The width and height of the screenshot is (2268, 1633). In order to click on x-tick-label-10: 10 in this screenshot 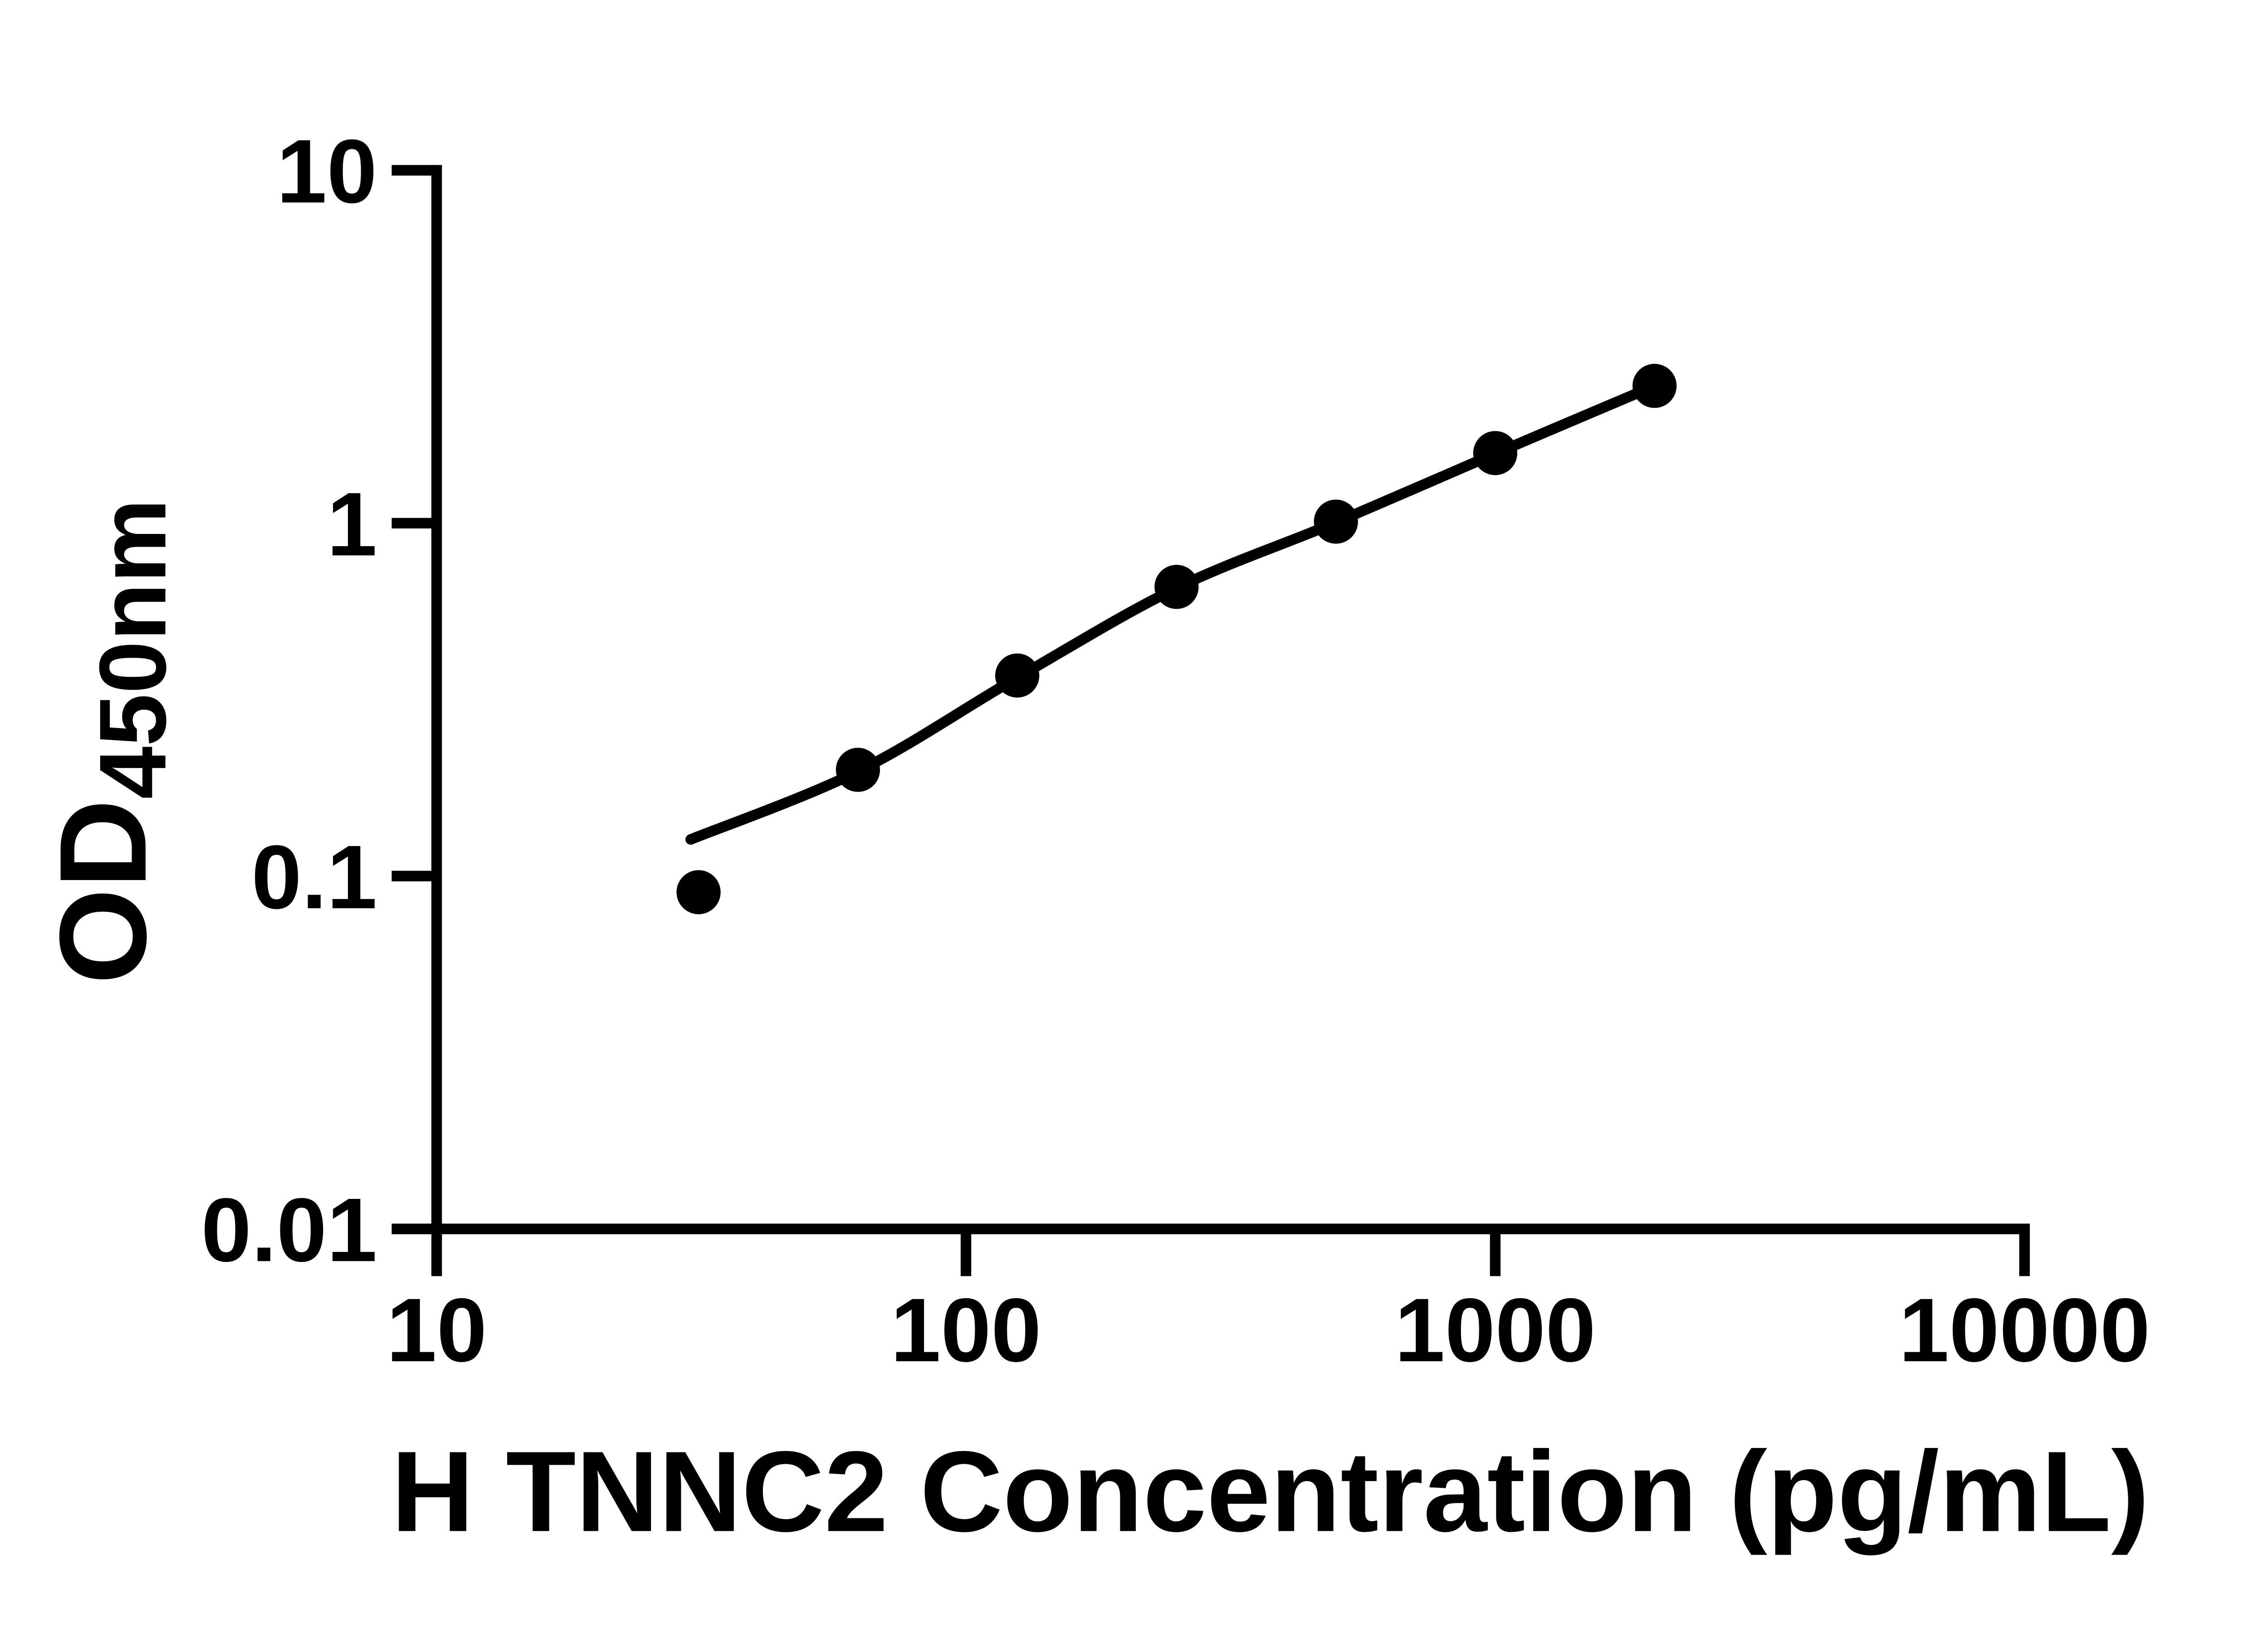, I will do `click(436, 1330)`.